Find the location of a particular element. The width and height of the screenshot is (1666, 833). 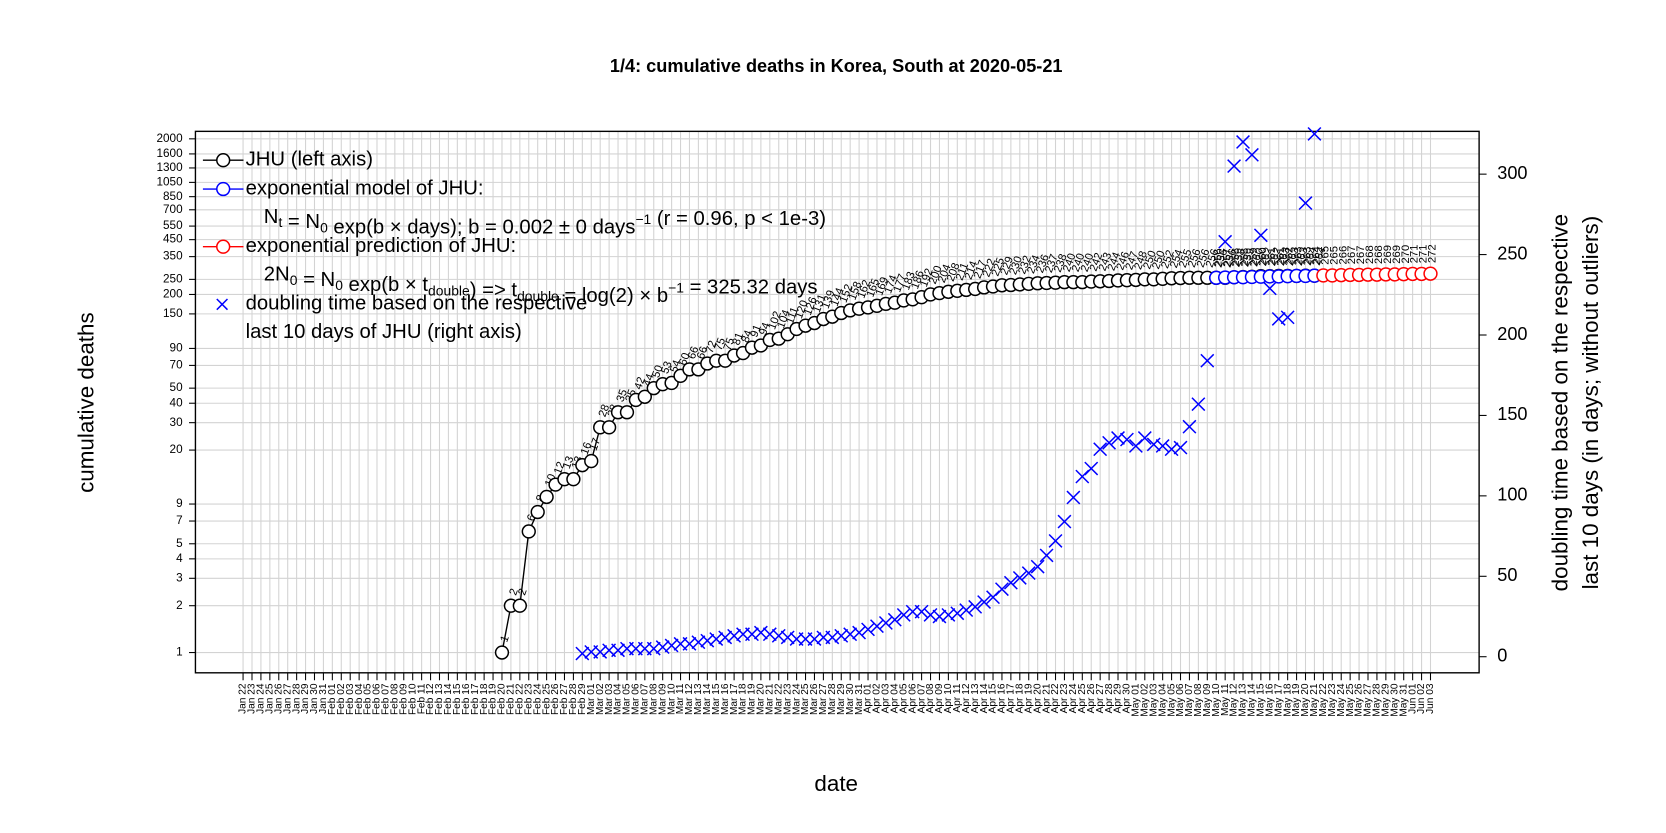

x-tick-label: Mar 15 is located at coordinates (716, 699).